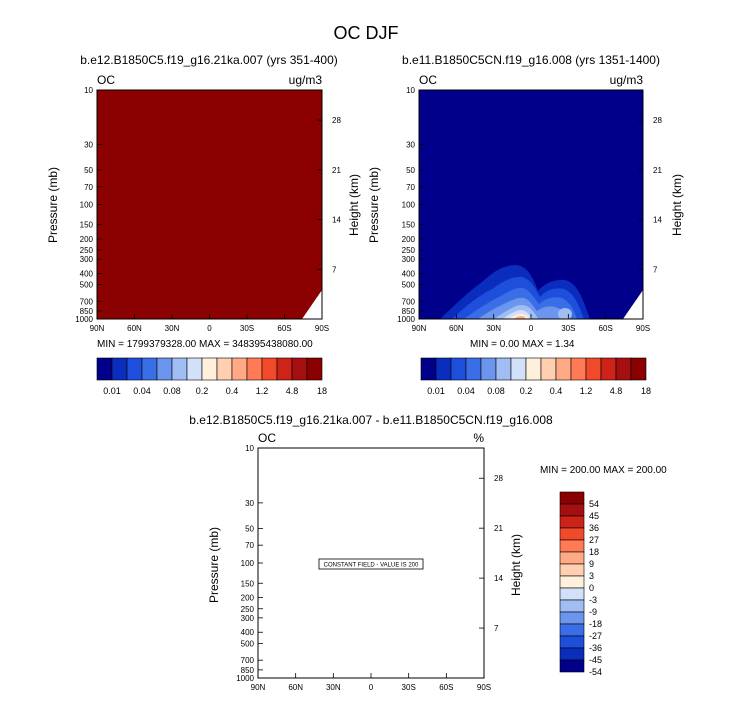 The height and width of the screenshot is (701, 733). What do you see at coordinates (595, 660) in the screenshot?
I see `colorbar-label: -45` at bounding box center [595, 660].